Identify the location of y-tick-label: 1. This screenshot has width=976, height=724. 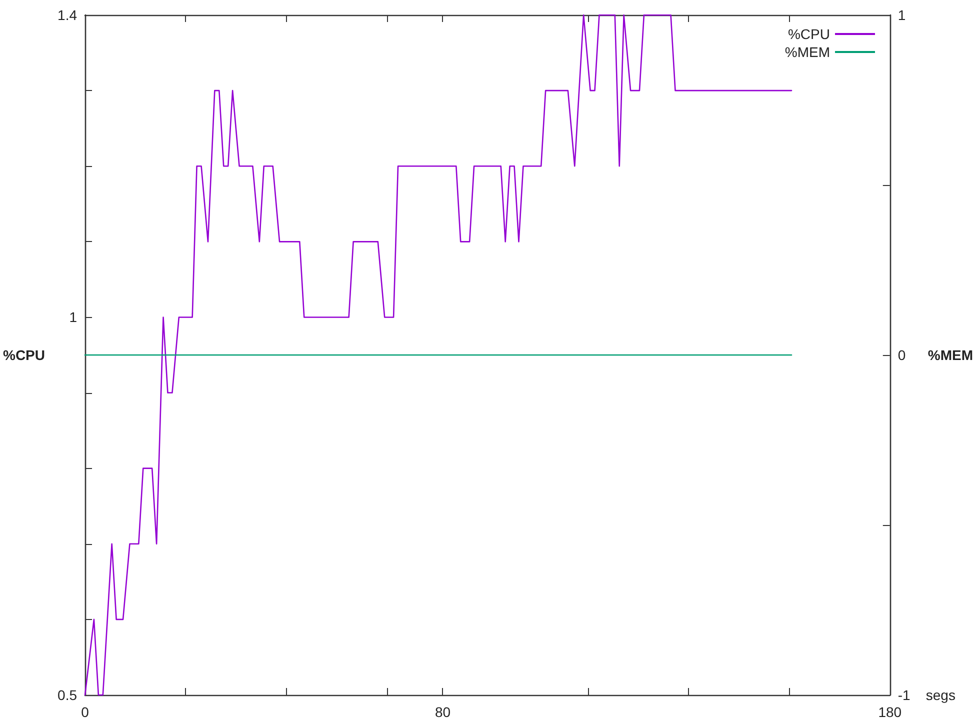
(73, 317).